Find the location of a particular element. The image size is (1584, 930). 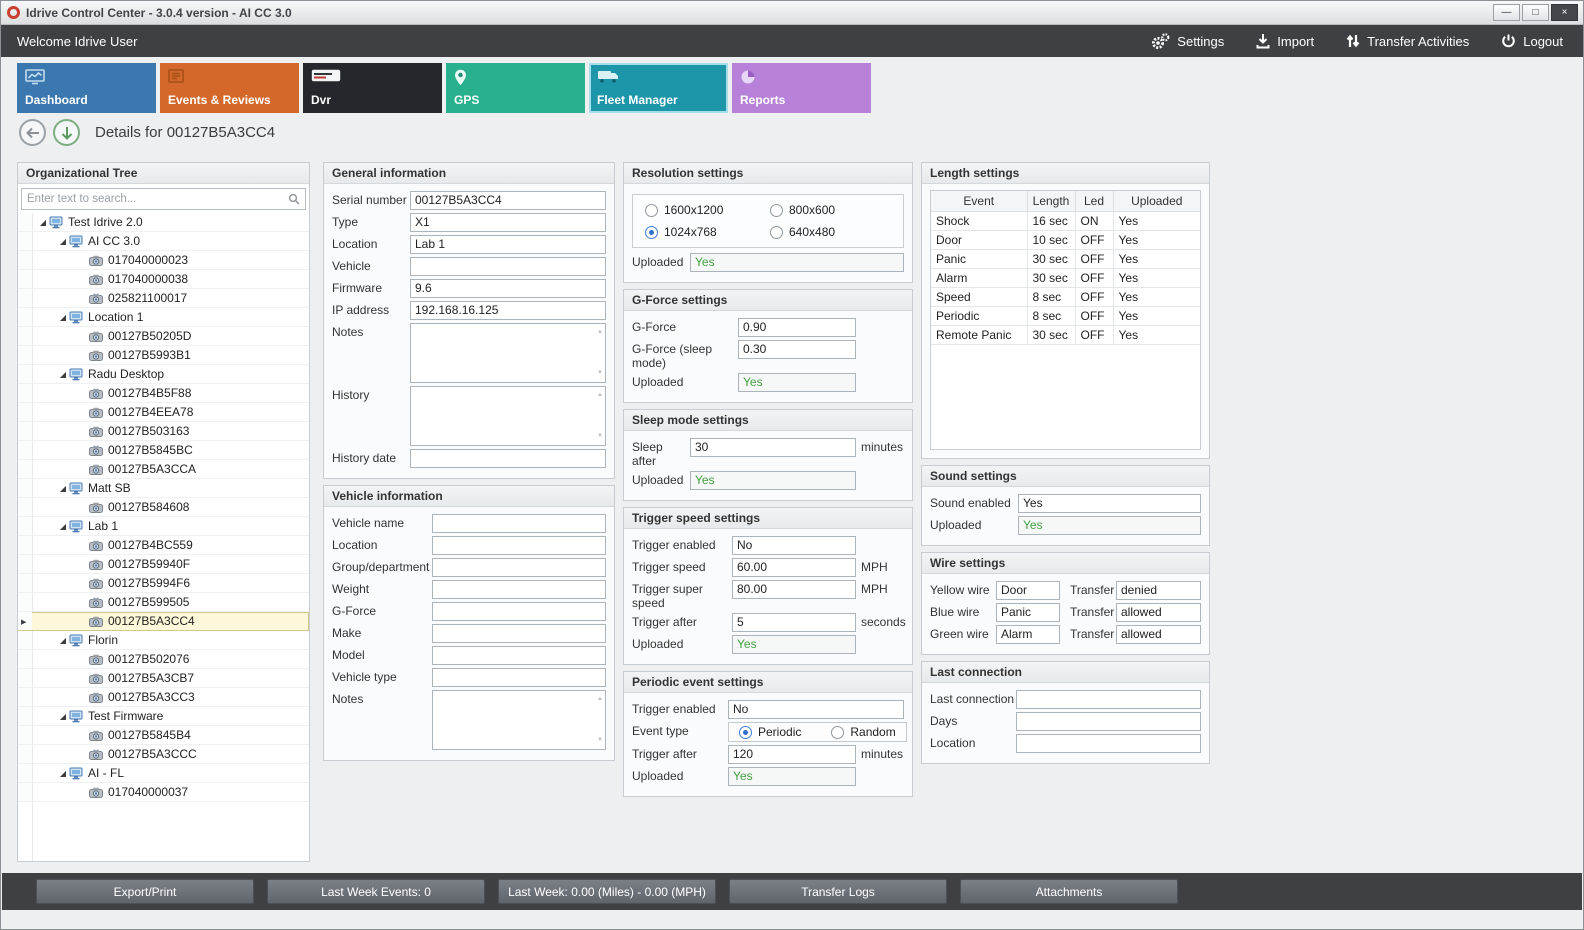

tree-node: ◢ 00127B584608 is located at coordinates (163, 507).